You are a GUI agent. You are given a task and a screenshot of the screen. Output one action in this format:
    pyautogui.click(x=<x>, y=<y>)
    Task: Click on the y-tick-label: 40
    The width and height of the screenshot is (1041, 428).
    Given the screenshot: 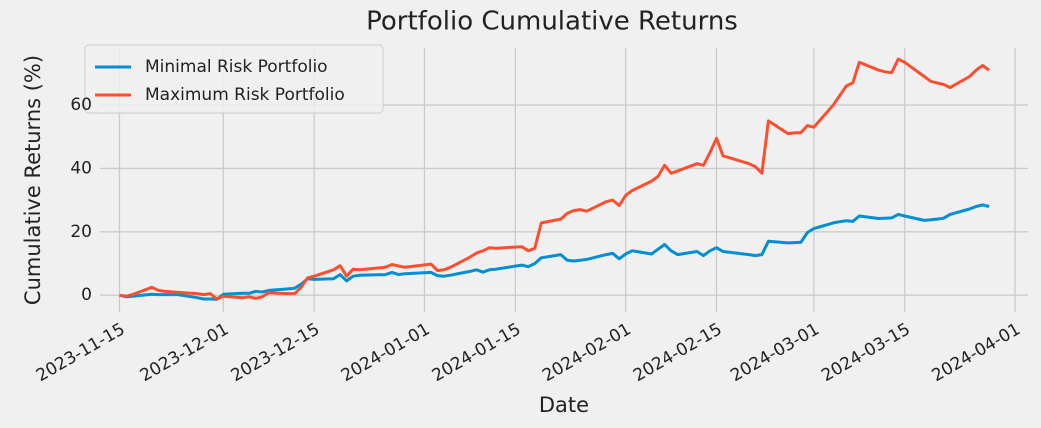 What is the action you would take?
    pyautogui.click(x=81, y=168)
    